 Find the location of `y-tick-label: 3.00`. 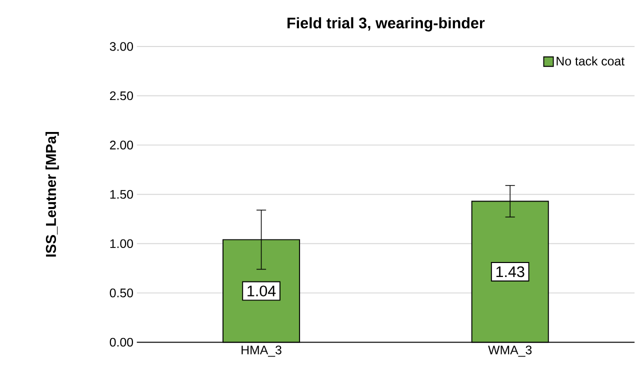

y-tick-label: 3.00 is located at coordinates (122, 47).